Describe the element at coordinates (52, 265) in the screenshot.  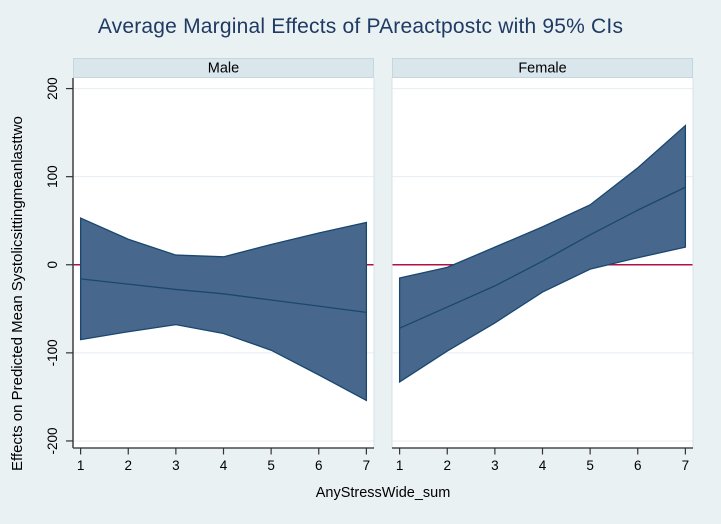
I see `y-tick-label-0: 0` at that location.